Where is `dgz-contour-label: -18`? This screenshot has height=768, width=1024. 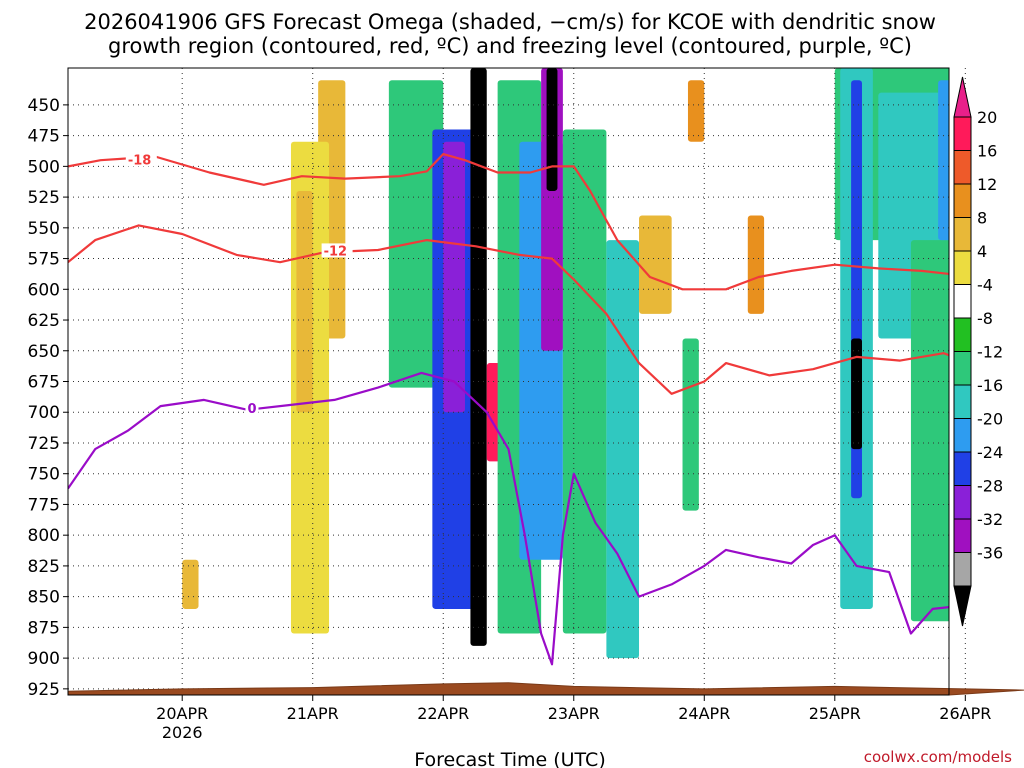
dgz-contour-label: -18 is located at coordinates (140, 160).